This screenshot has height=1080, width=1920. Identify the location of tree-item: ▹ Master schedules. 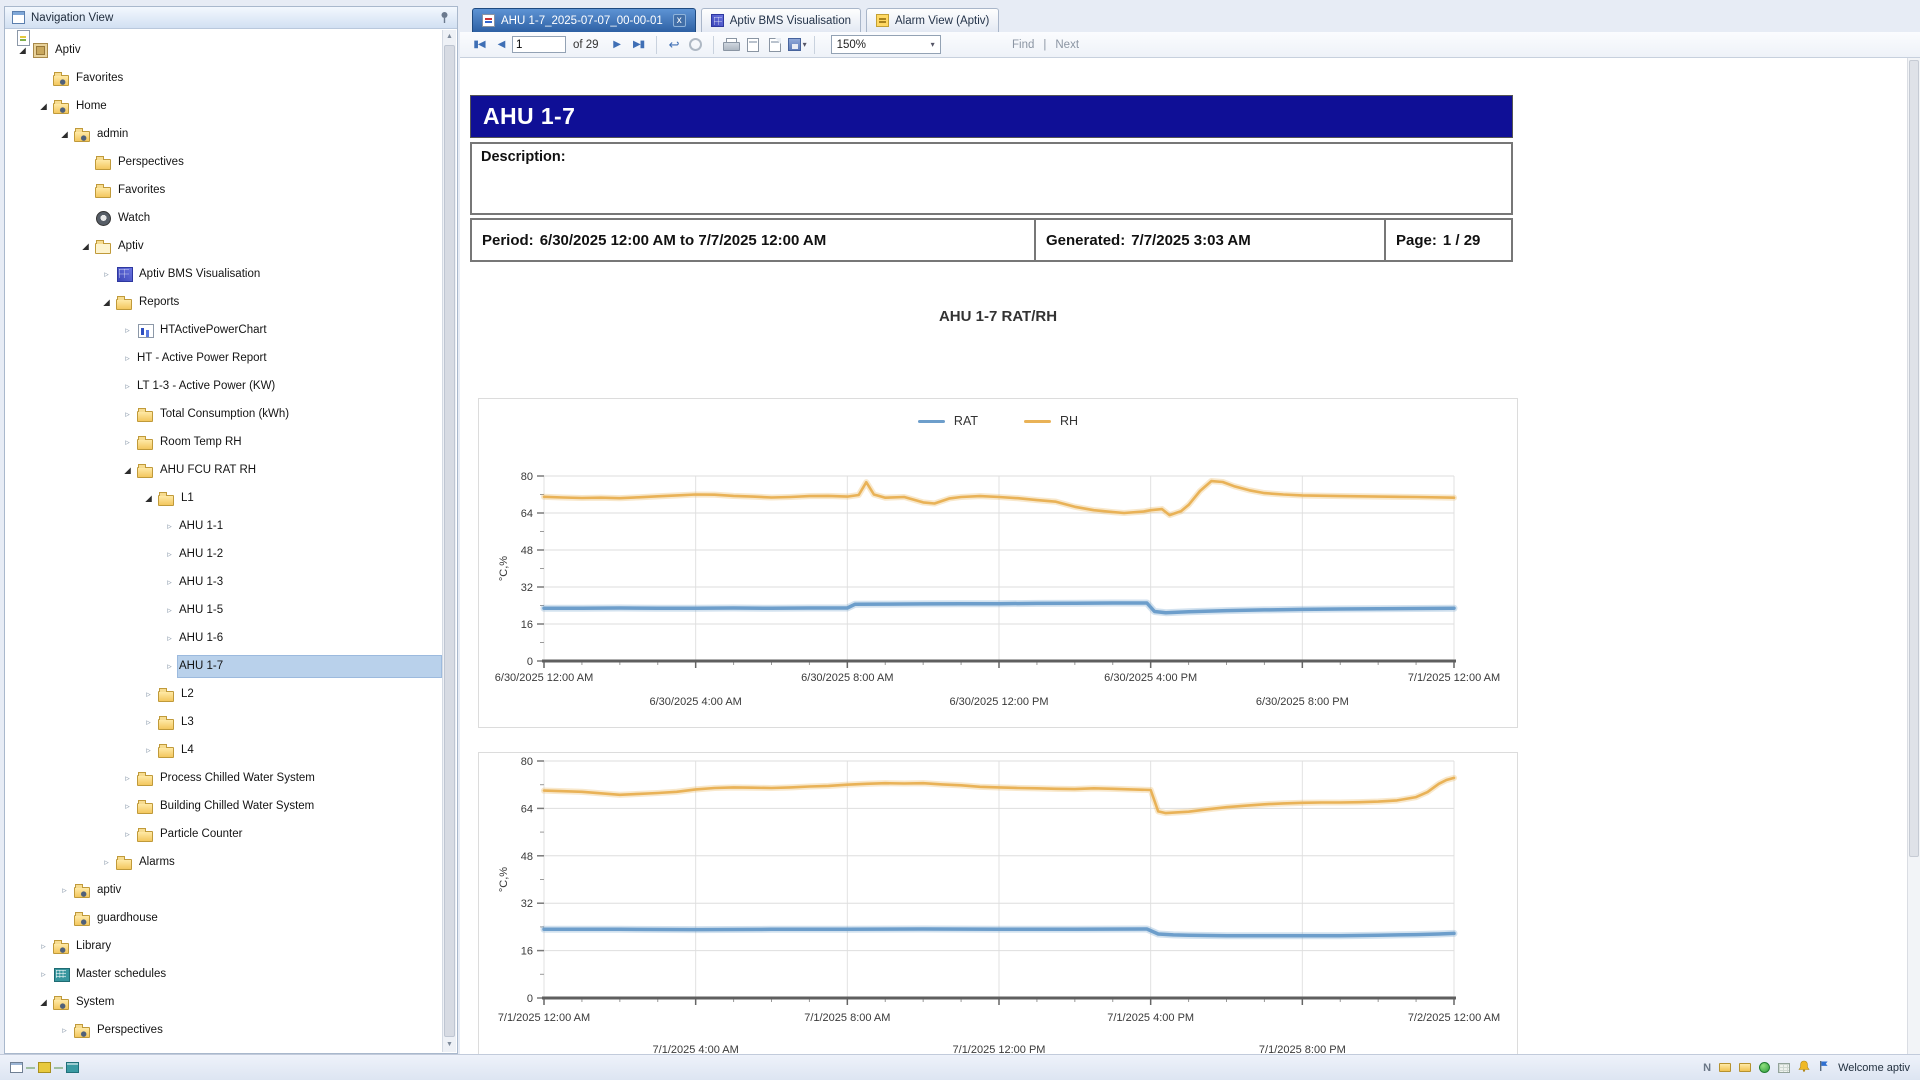
(223, 974).